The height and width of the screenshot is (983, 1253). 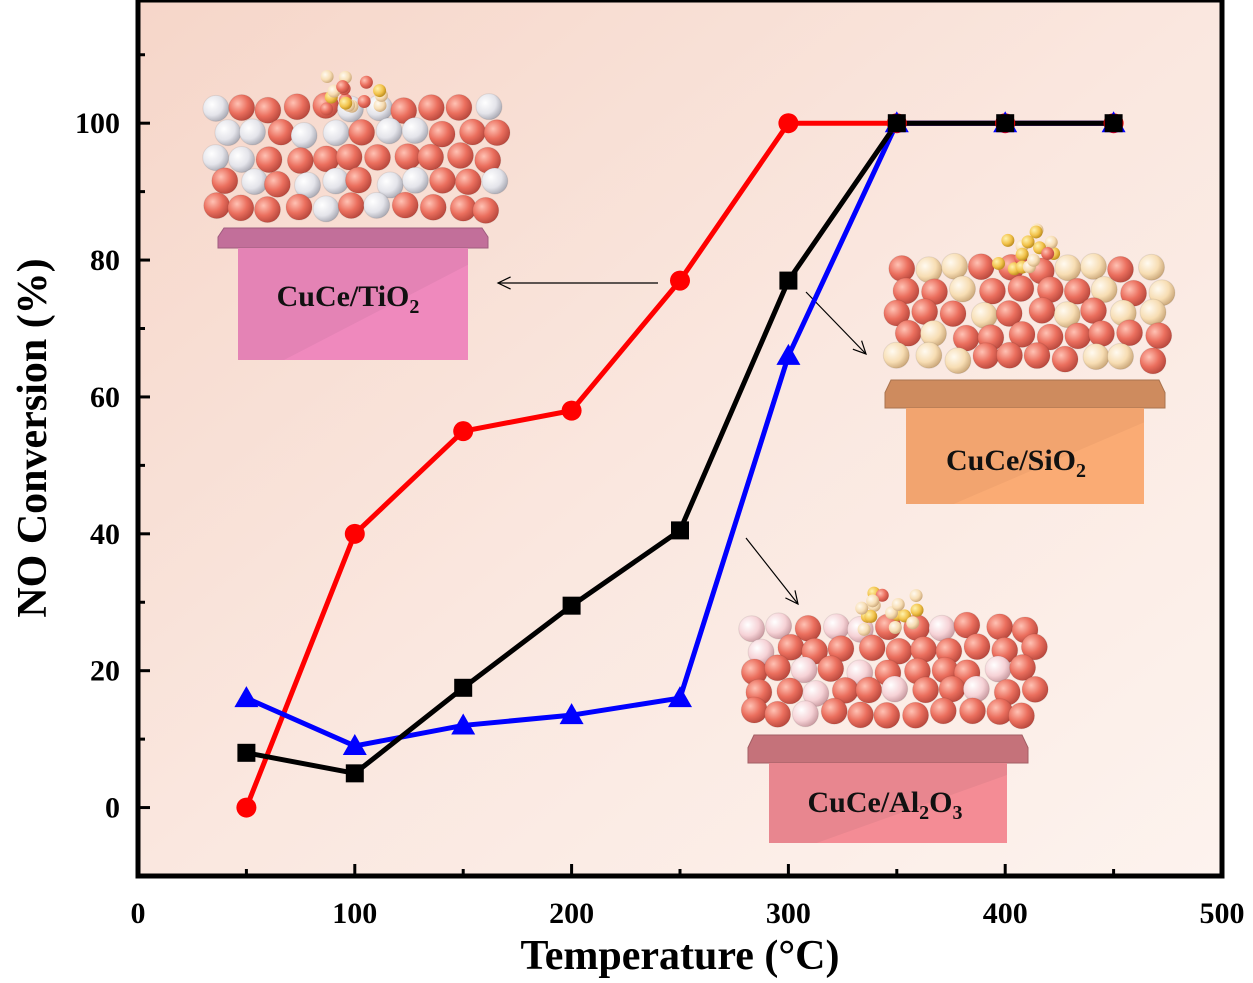 What do you see at coordinates (105, 397) in the screenshot?
I see `y-tick-label: 60` at bounding box center [105, 397].